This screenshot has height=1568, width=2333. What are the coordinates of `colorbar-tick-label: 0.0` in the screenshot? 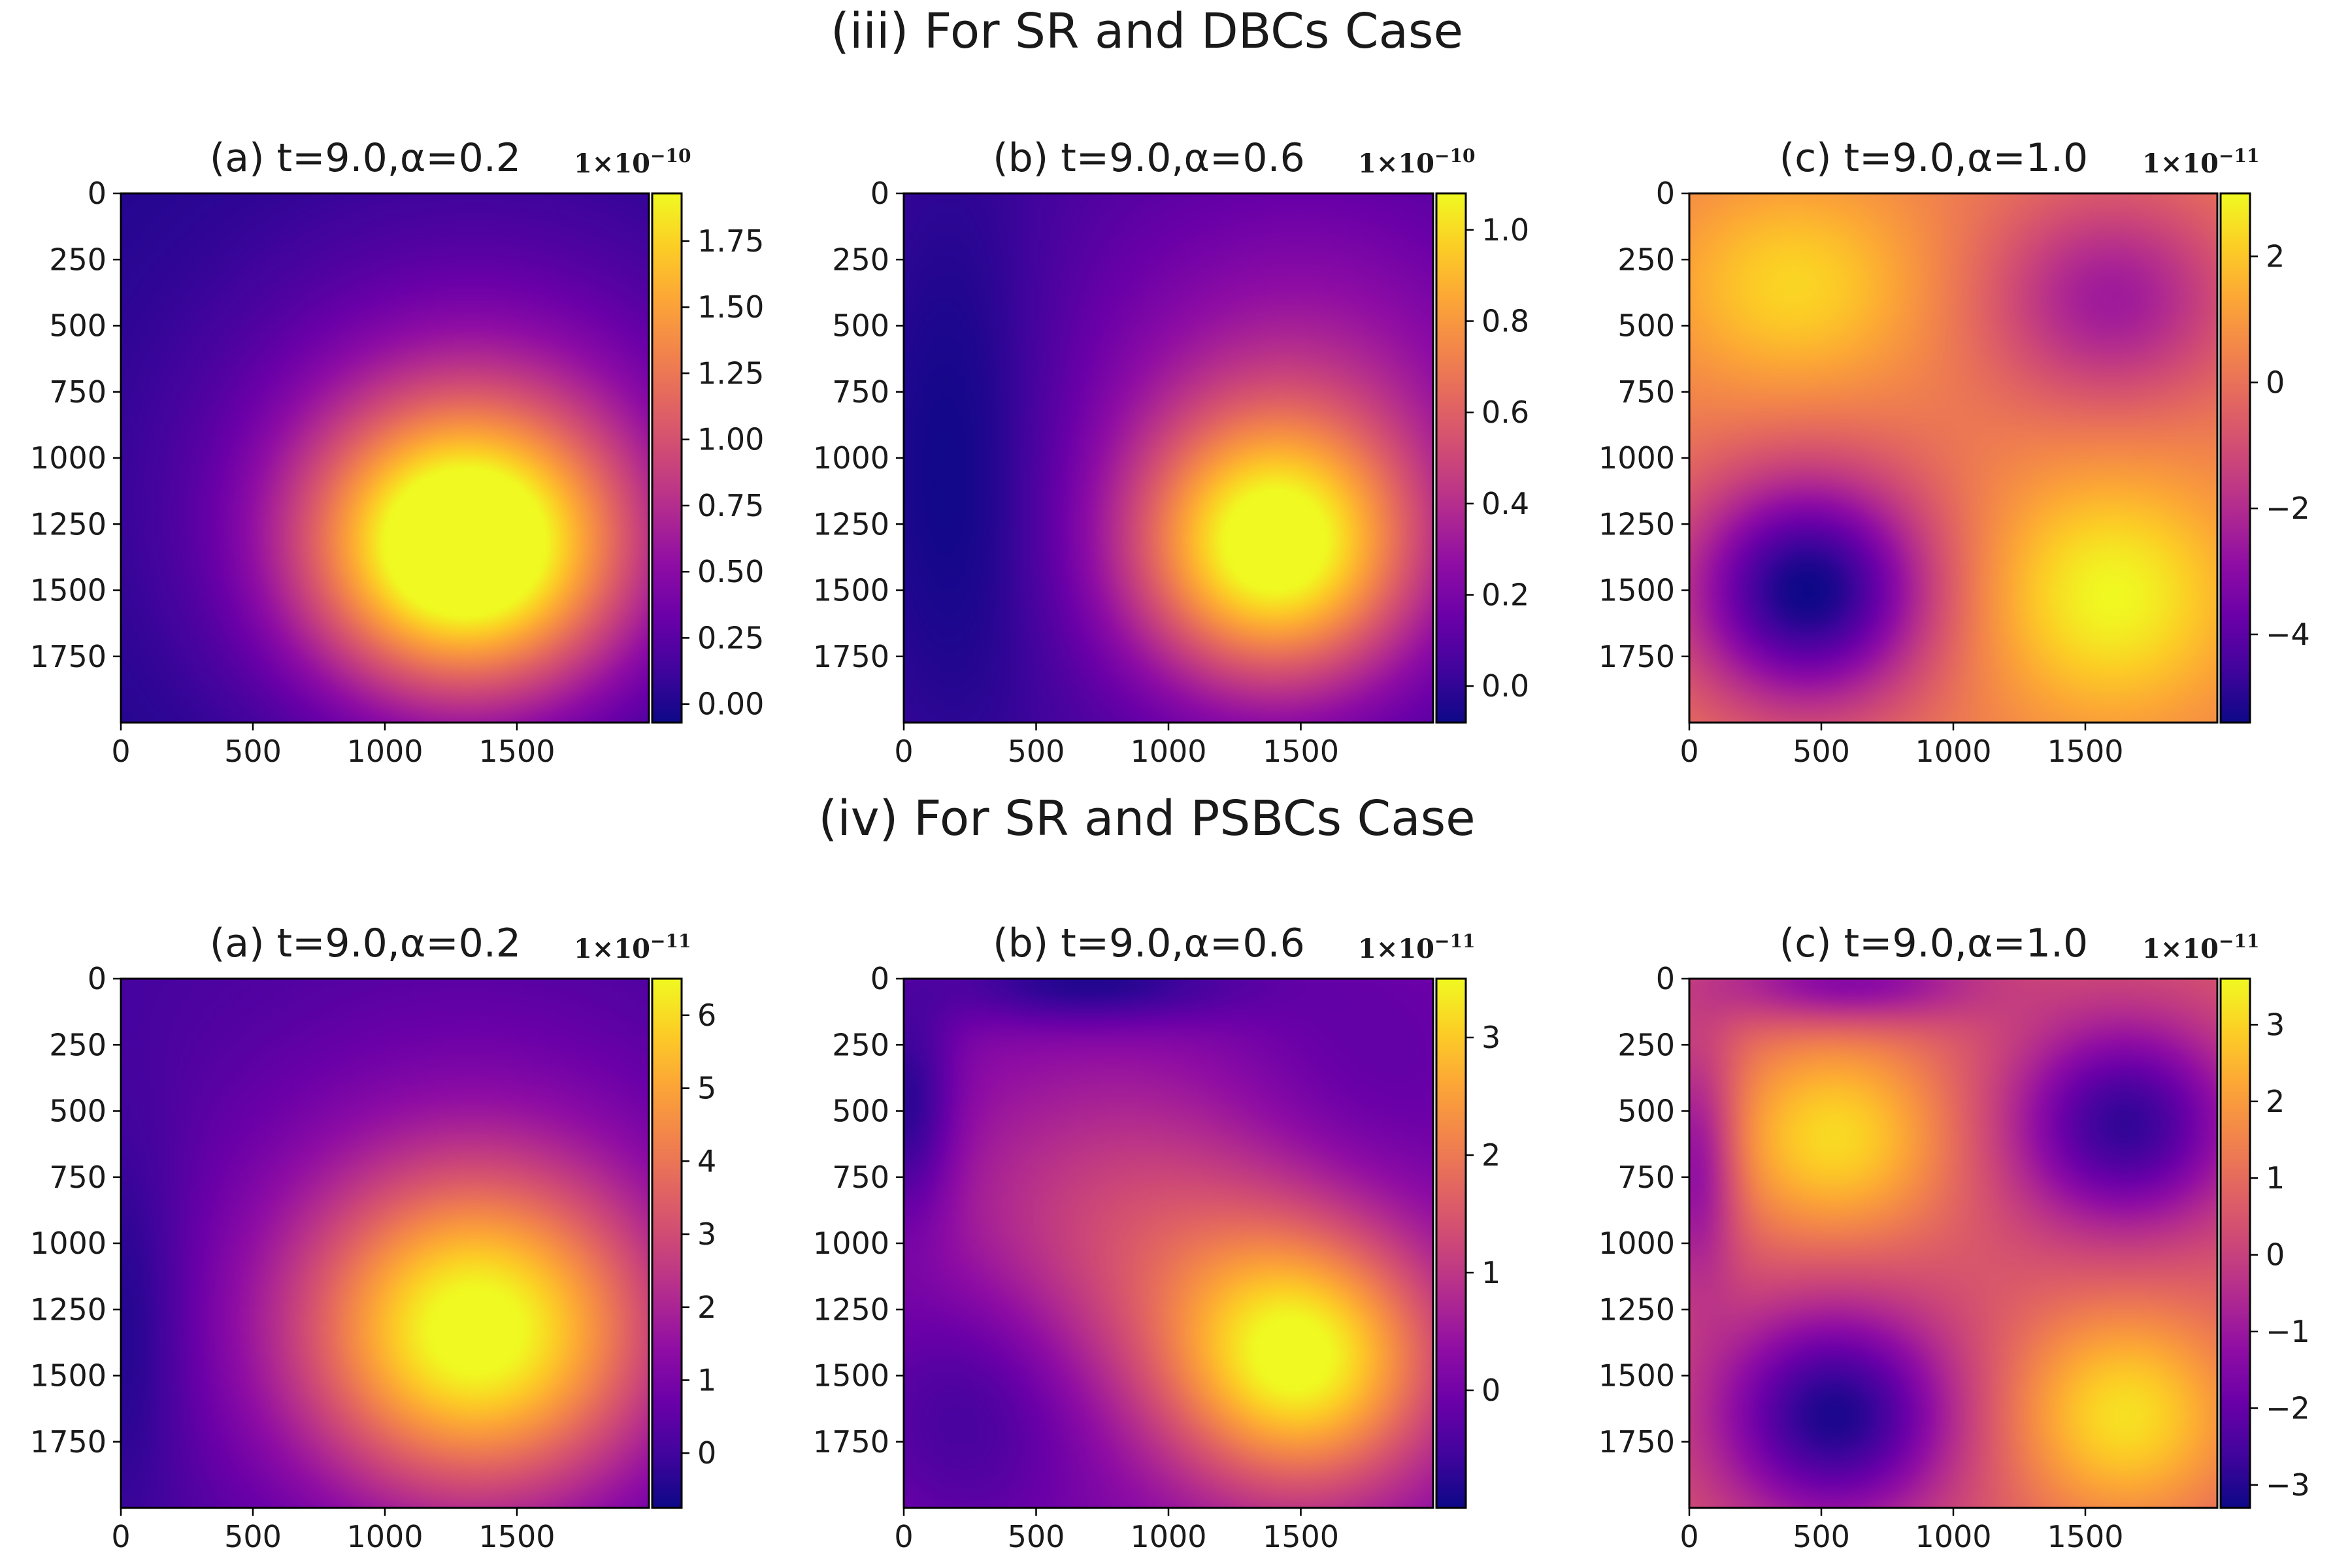 It's located at (1505, 686).